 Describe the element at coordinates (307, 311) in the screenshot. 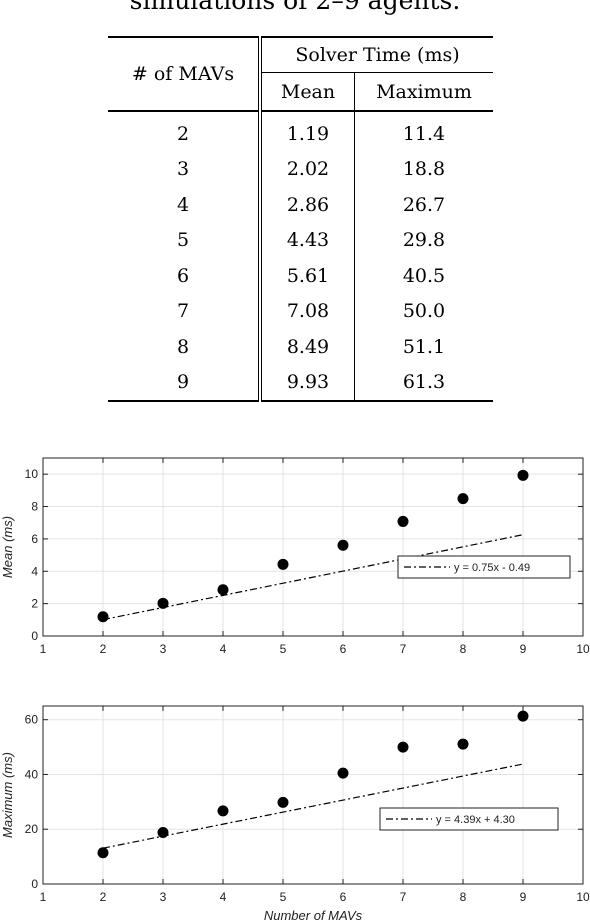

I see `cell-mean: 7.08` at that location.